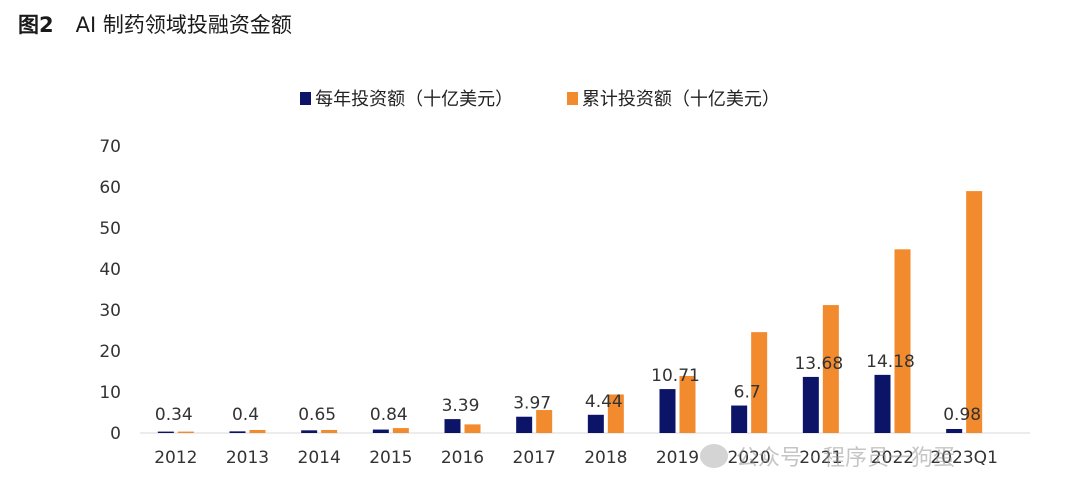  Describe the element at coordinates (183, 25) in the screenshot. I see `figure-caption: AI 制药领域投融资金额` at that location.